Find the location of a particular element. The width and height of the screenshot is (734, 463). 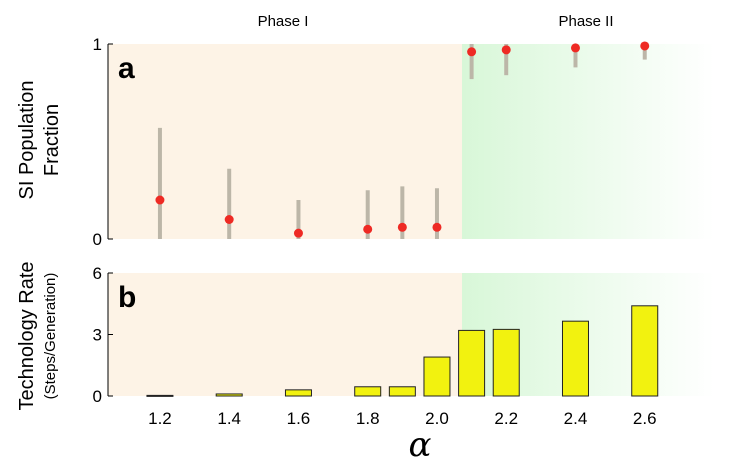

panel-a-letter: a is located at coordinates (126, 68).